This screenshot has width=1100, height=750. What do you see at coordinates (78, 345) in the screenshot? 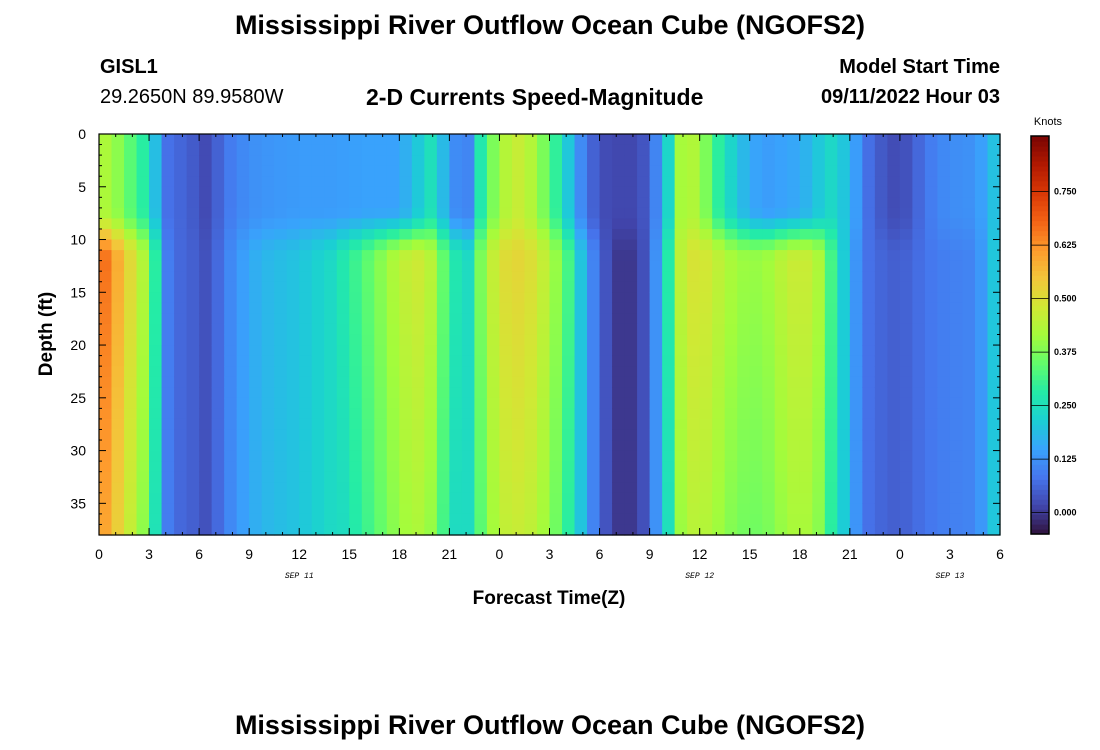
I see `y-tick-label: 20` at bounding box center [78, 345].